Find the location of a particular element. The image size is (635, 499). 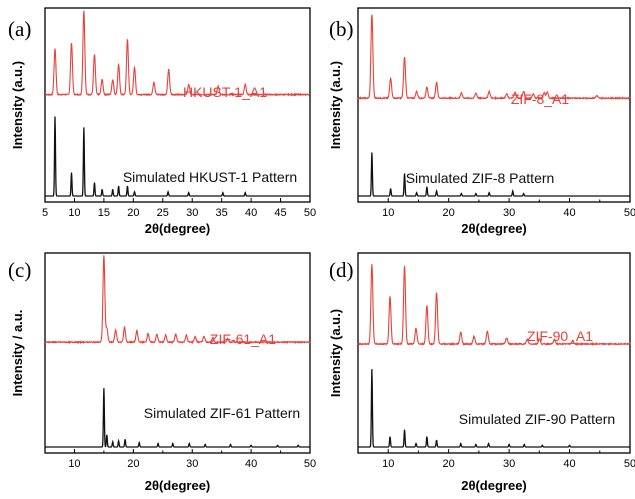

x-tick-label: 25 is located at coordinates (163, 213).